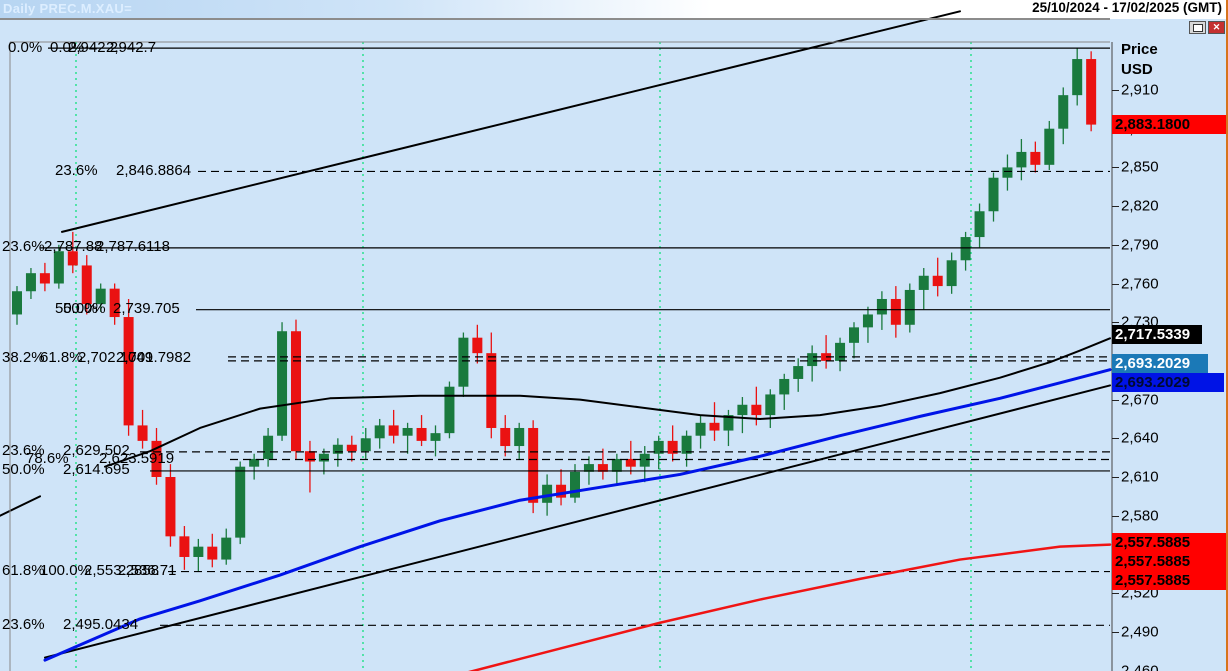 The image size is (1228, 671). I want to click on price-tick-label: 2,670, so click(1140, 400).